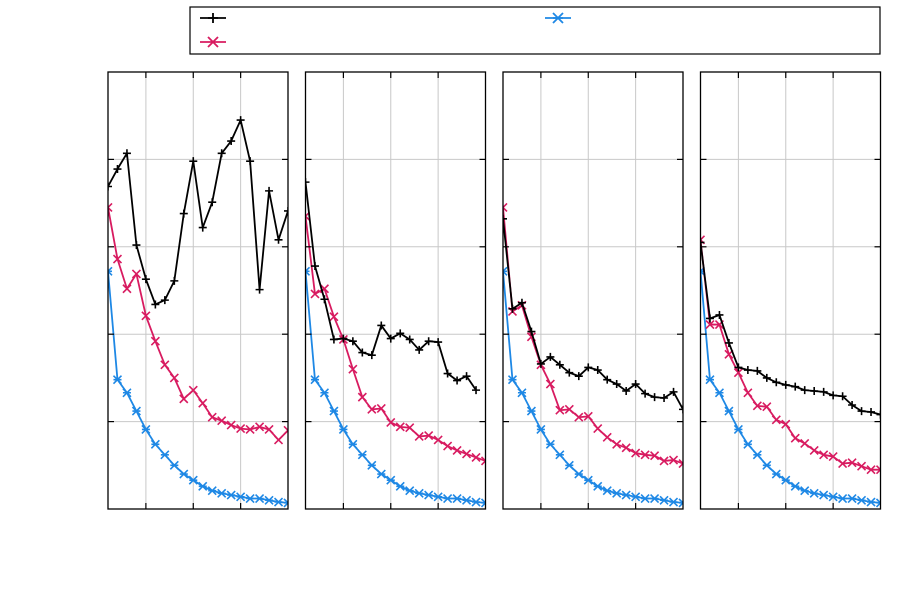 This screenshot has height=600, width=900. I want to click on legend-marker-sample, so click(558, 18).